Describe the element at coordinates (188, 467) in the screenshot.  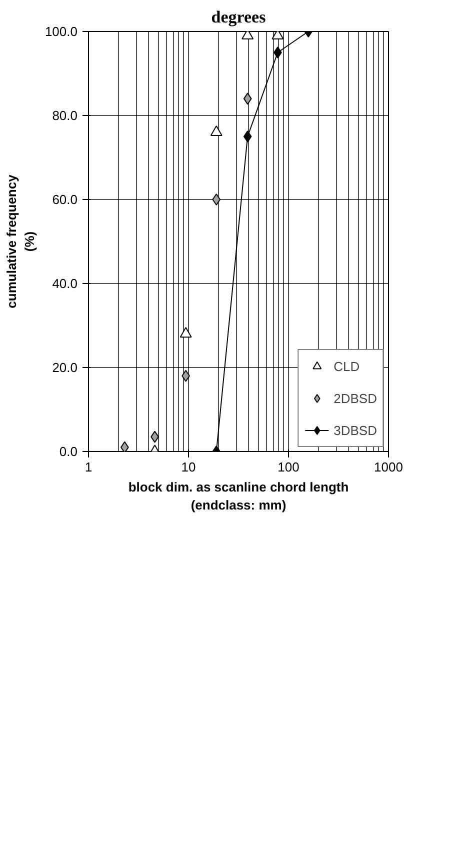
I see `x-tick-label: 10` at that location.